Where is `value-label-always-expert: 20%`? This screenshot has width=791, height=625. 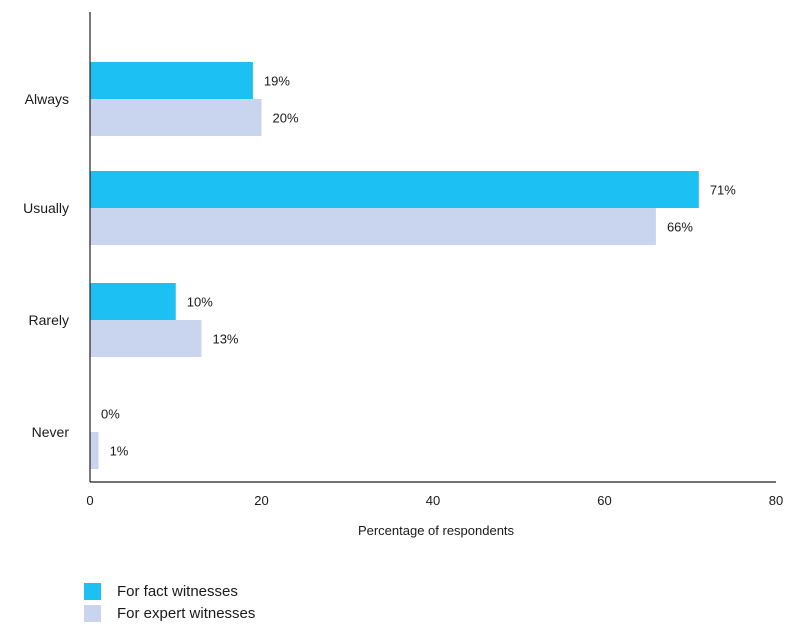
value-label-always-expert: 20% is located at coordinates (286, 118).